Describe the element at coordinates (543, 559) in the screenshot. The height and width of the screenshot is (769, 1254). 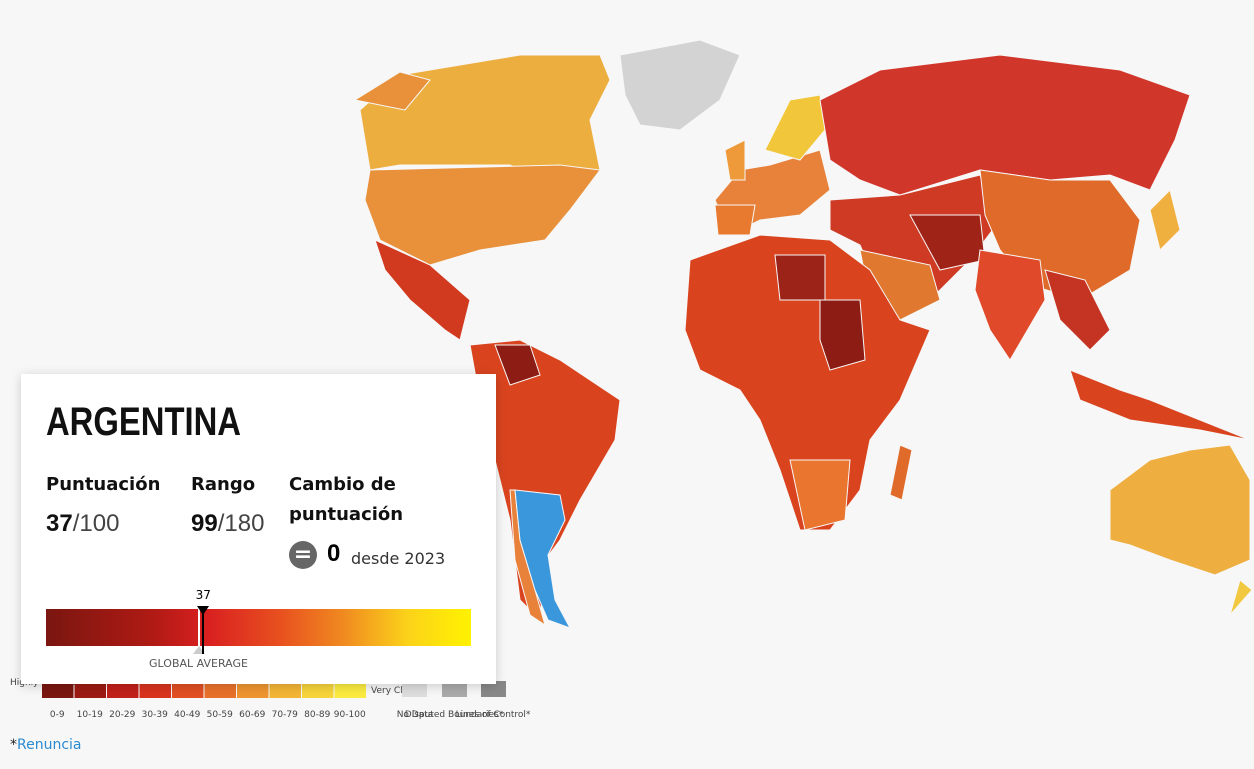
I see `country-selected` at that location.